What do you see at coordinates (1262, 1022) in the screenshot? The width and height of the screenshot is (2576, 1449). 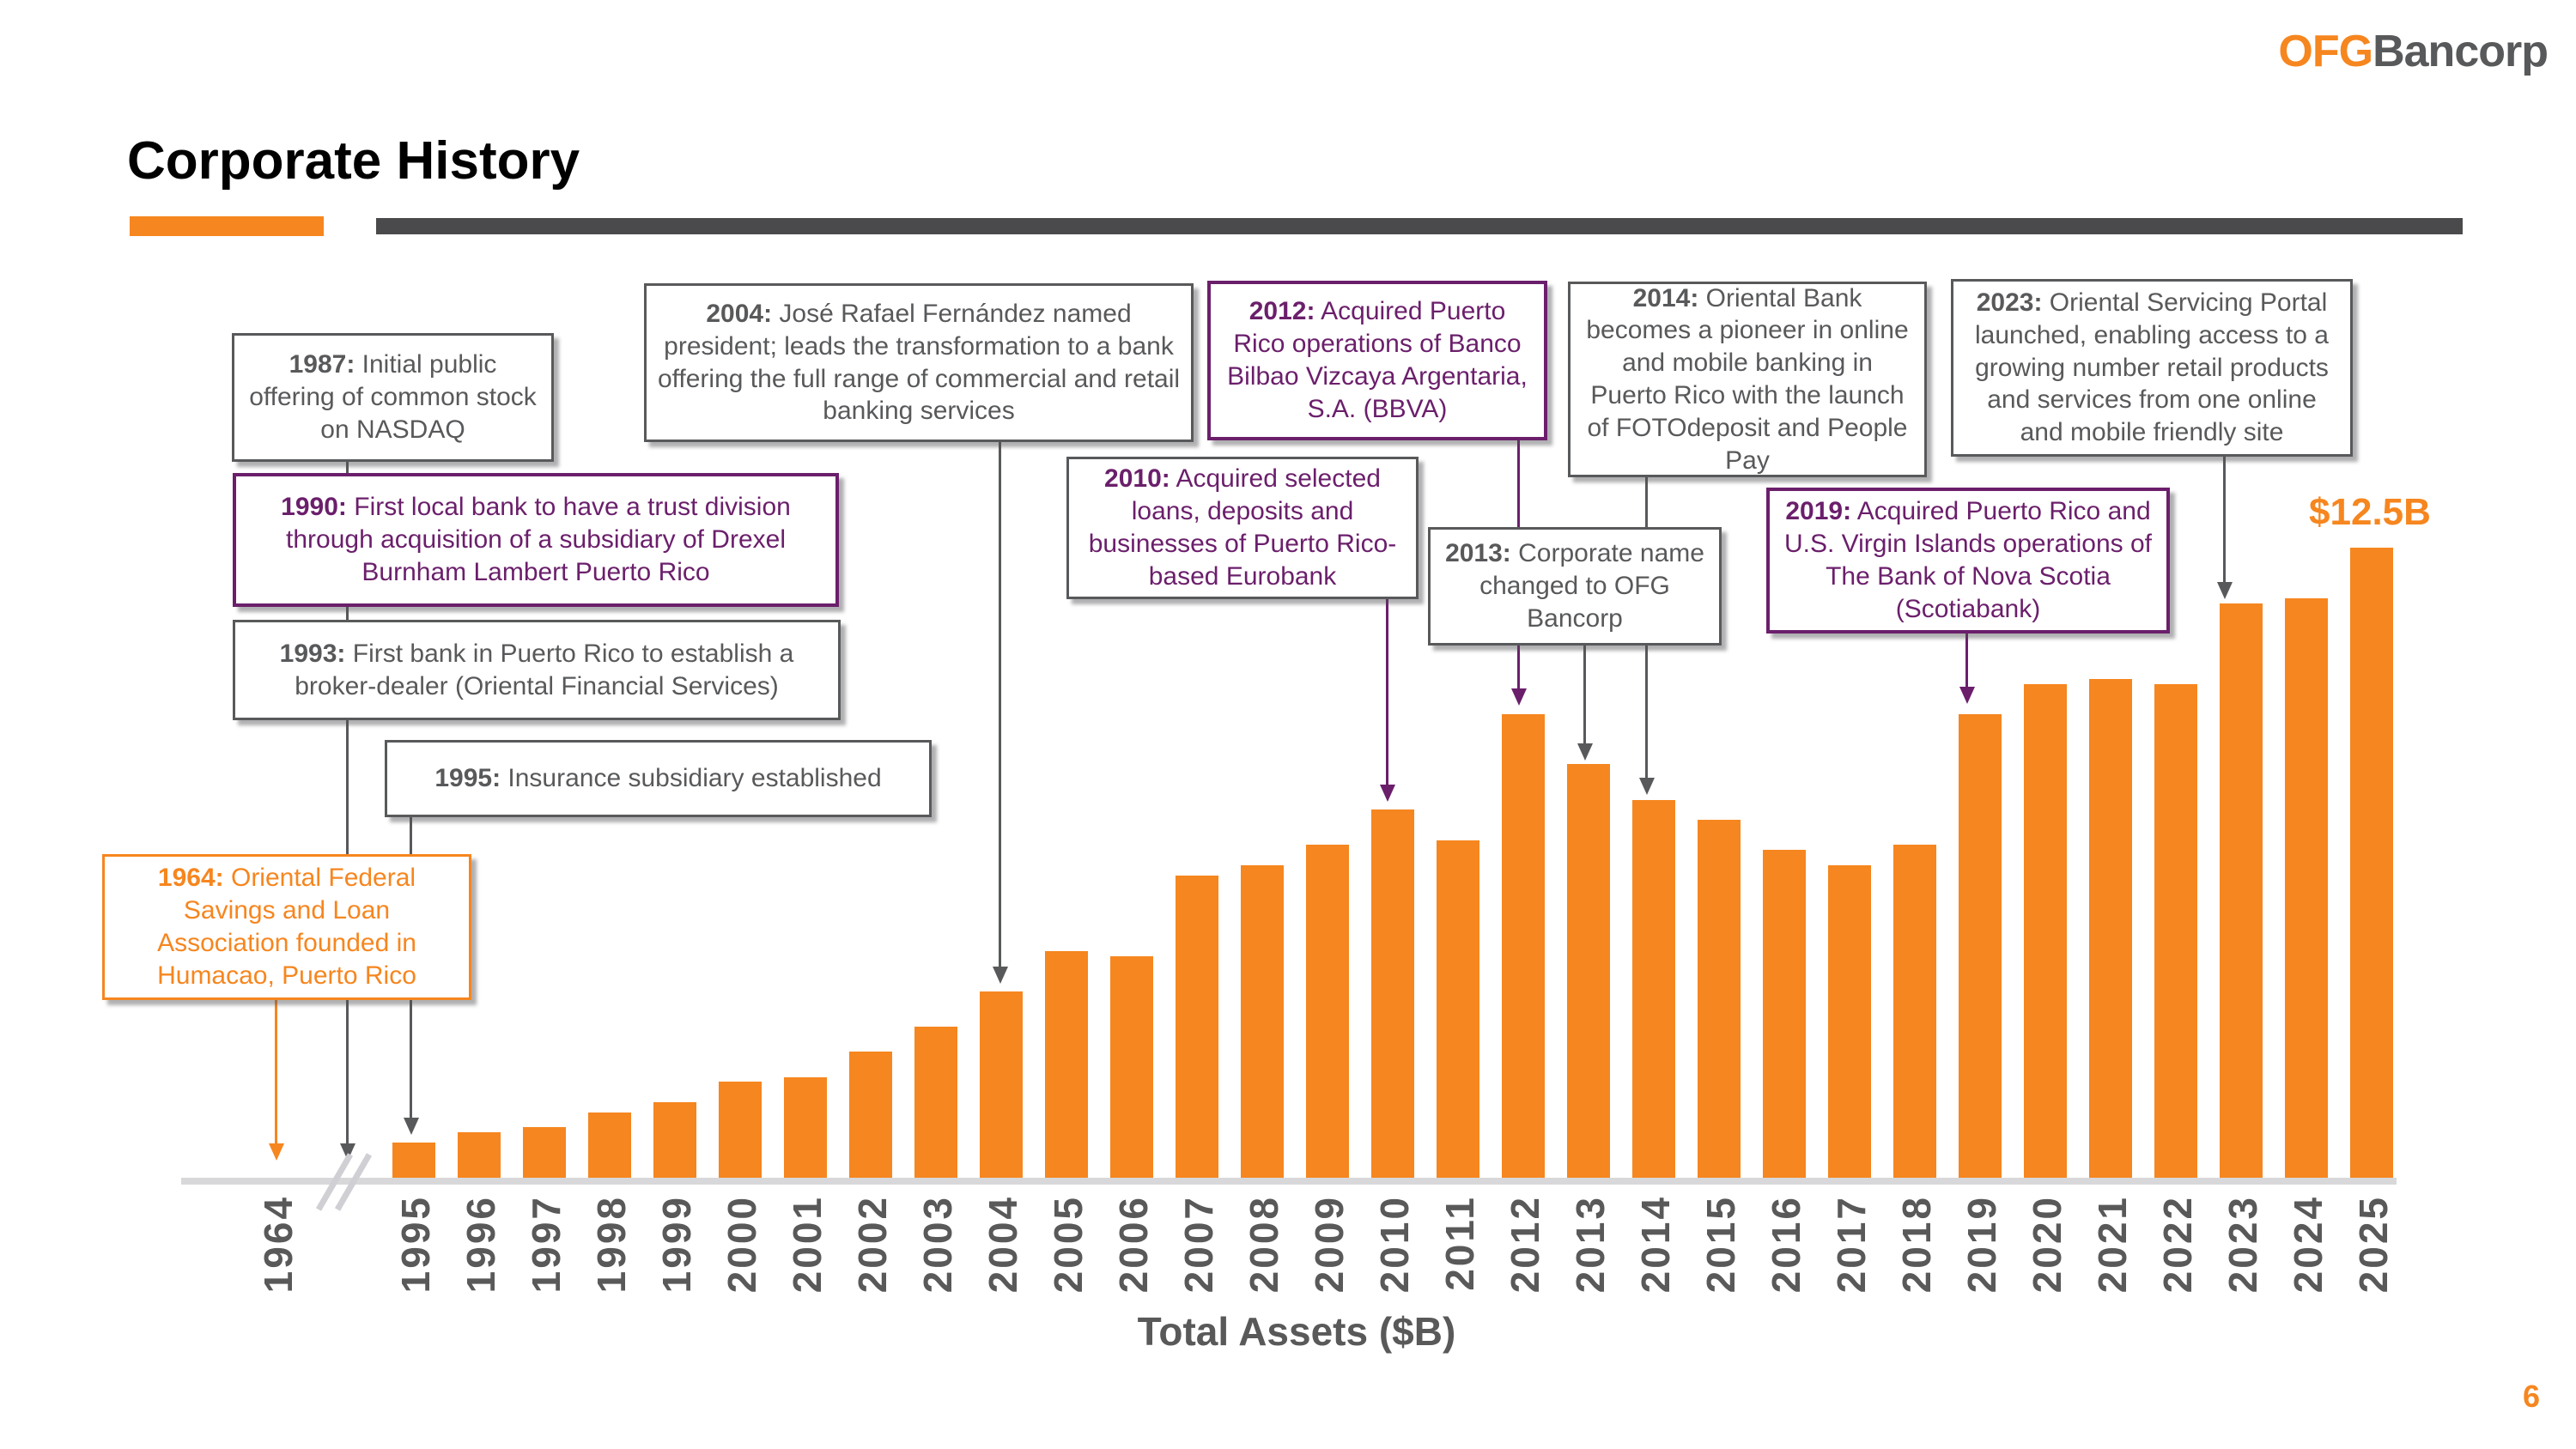 I see `bar-2008` at bounding box center [1262, 1022].